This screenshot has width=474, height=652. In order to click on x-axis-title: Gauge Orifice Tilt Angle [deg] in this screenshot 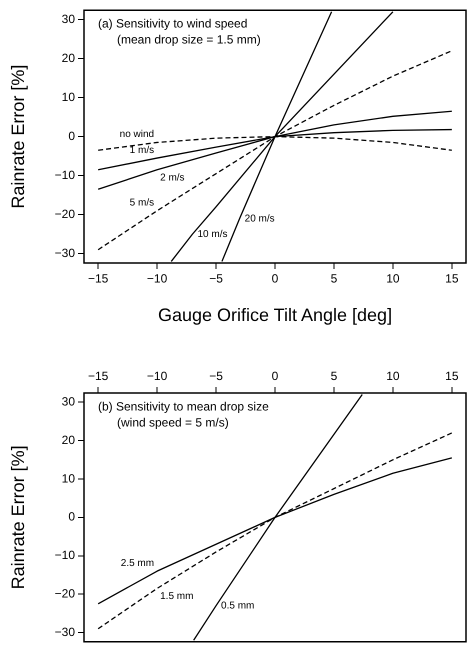, I will do `click(275, 315)`.